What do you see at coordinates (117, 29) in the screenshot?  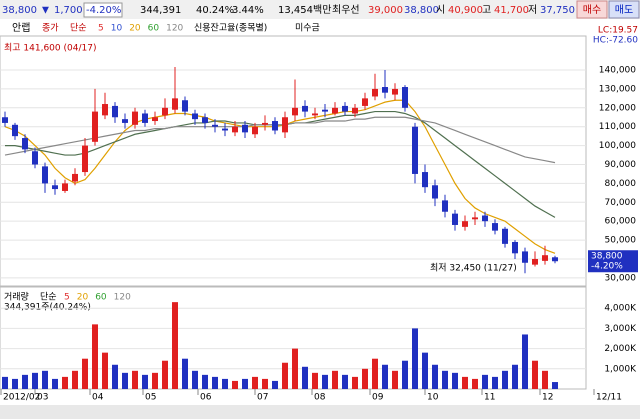 I see `legend-item: 10` at bounding box center [117, 29].